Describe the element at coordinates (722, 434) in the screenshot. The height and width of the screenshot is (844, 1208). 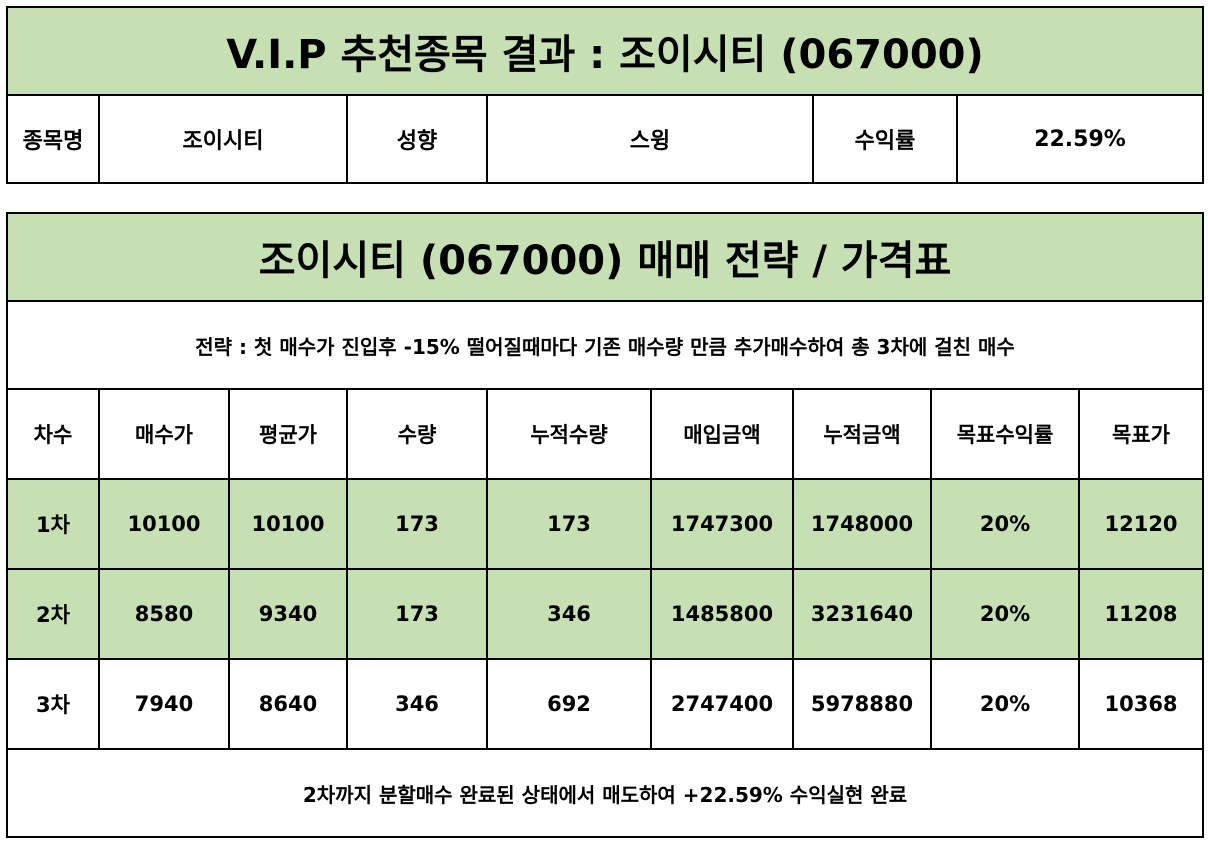
I see `header-buy-amount: 매입금액` at that location.